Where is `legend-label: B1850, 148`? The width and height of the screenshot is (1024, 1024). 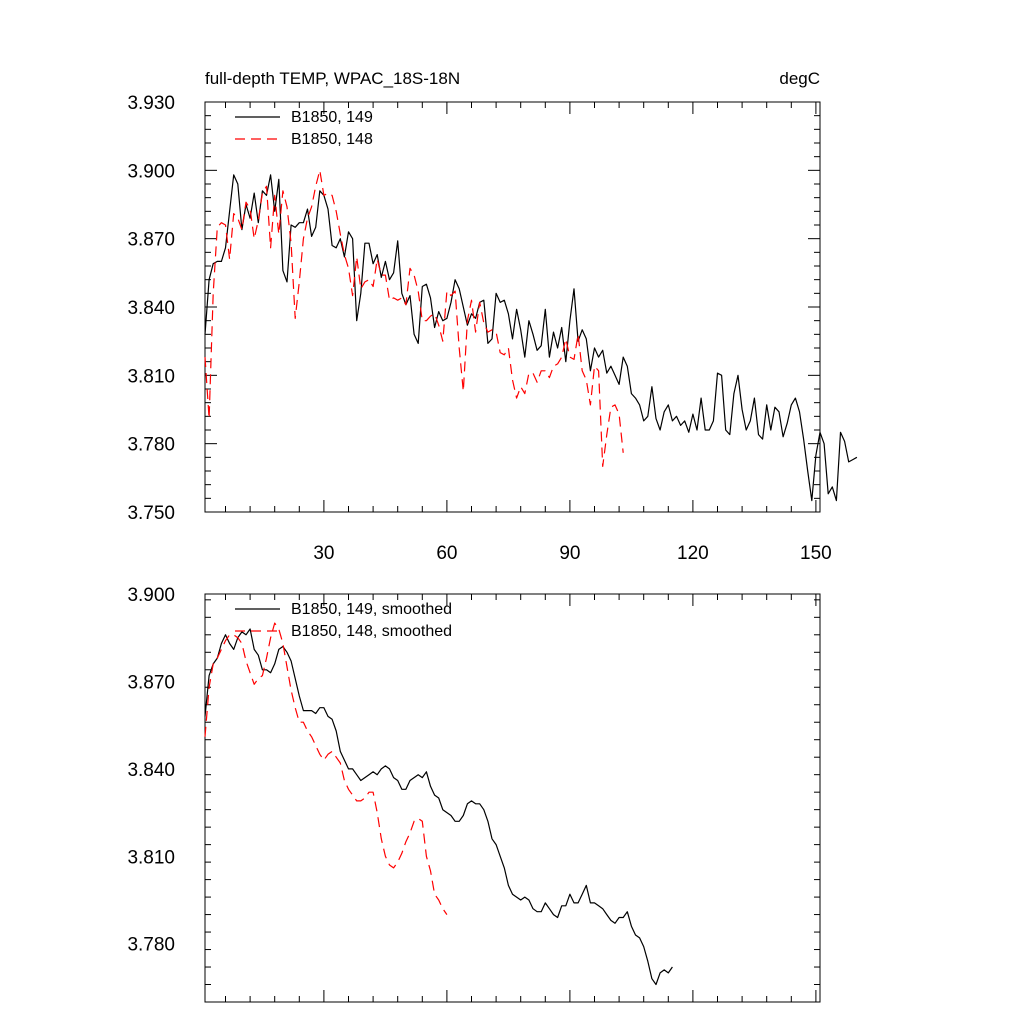 legend-label: B1850, 148 is located at coordinates (332, 139).